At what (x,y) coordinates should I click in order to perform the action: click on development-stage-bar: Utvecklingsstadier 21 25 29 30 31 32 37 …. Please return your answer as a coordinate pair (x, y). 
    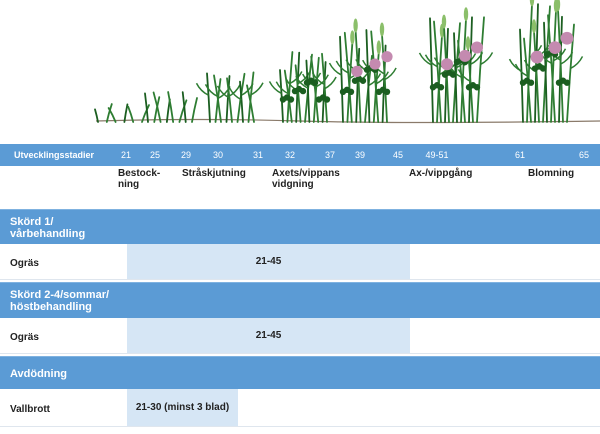
    Looking at the image, I should click on (300, 155).